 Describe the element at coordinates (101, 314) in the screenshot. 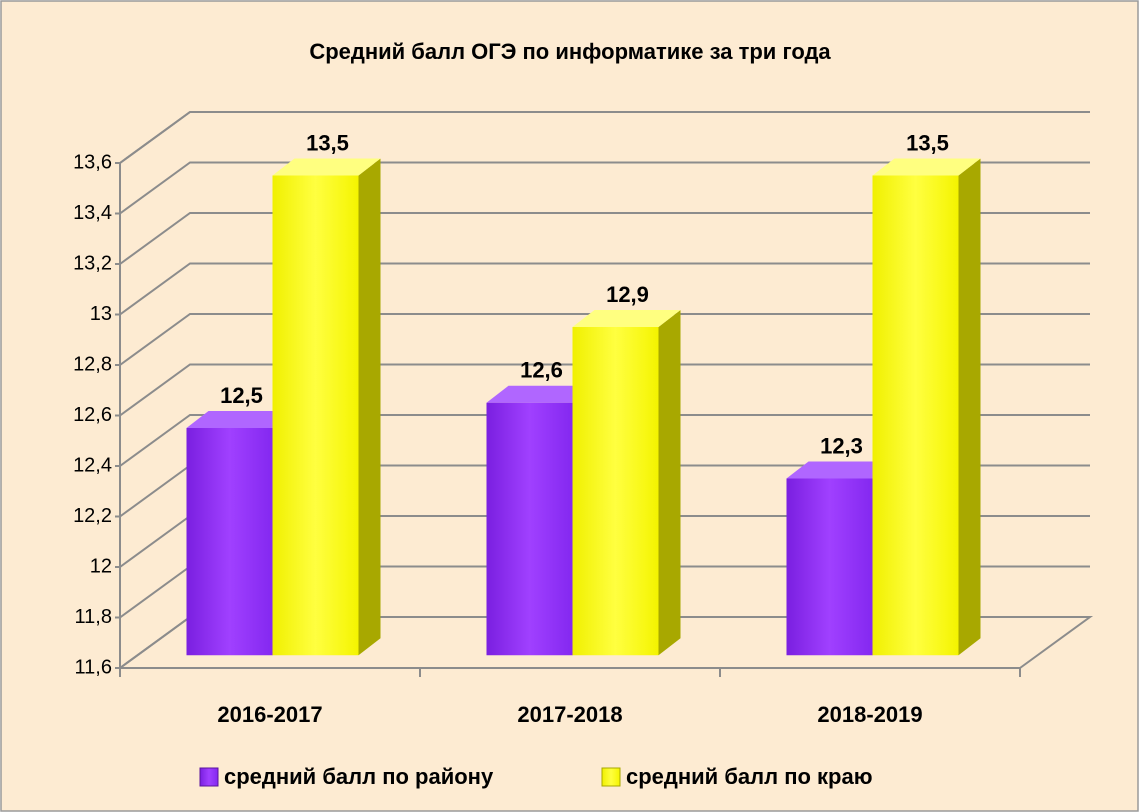

I see `y-tick-label: 13` at that location.